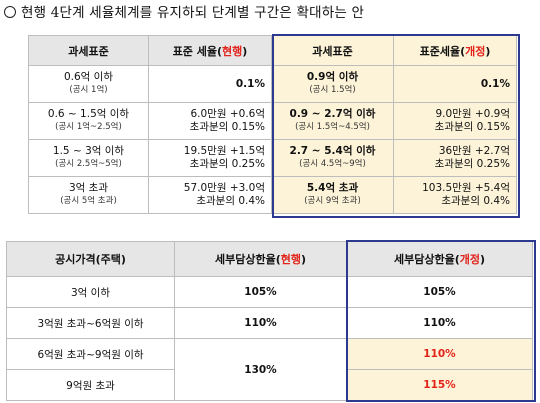 The width and height of the screenshot is (540, 403). I want to click on header-price: 공시가격(주택), so click(90, 259).